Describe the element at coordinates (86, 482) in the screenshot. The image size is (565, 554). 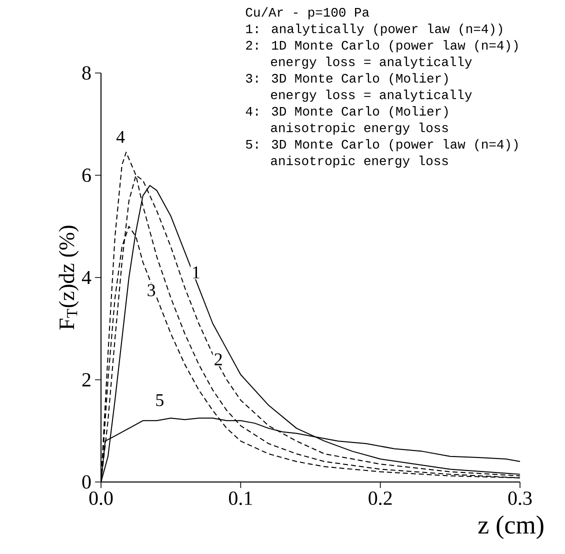
I see `y-tick-label: 0` at that location.